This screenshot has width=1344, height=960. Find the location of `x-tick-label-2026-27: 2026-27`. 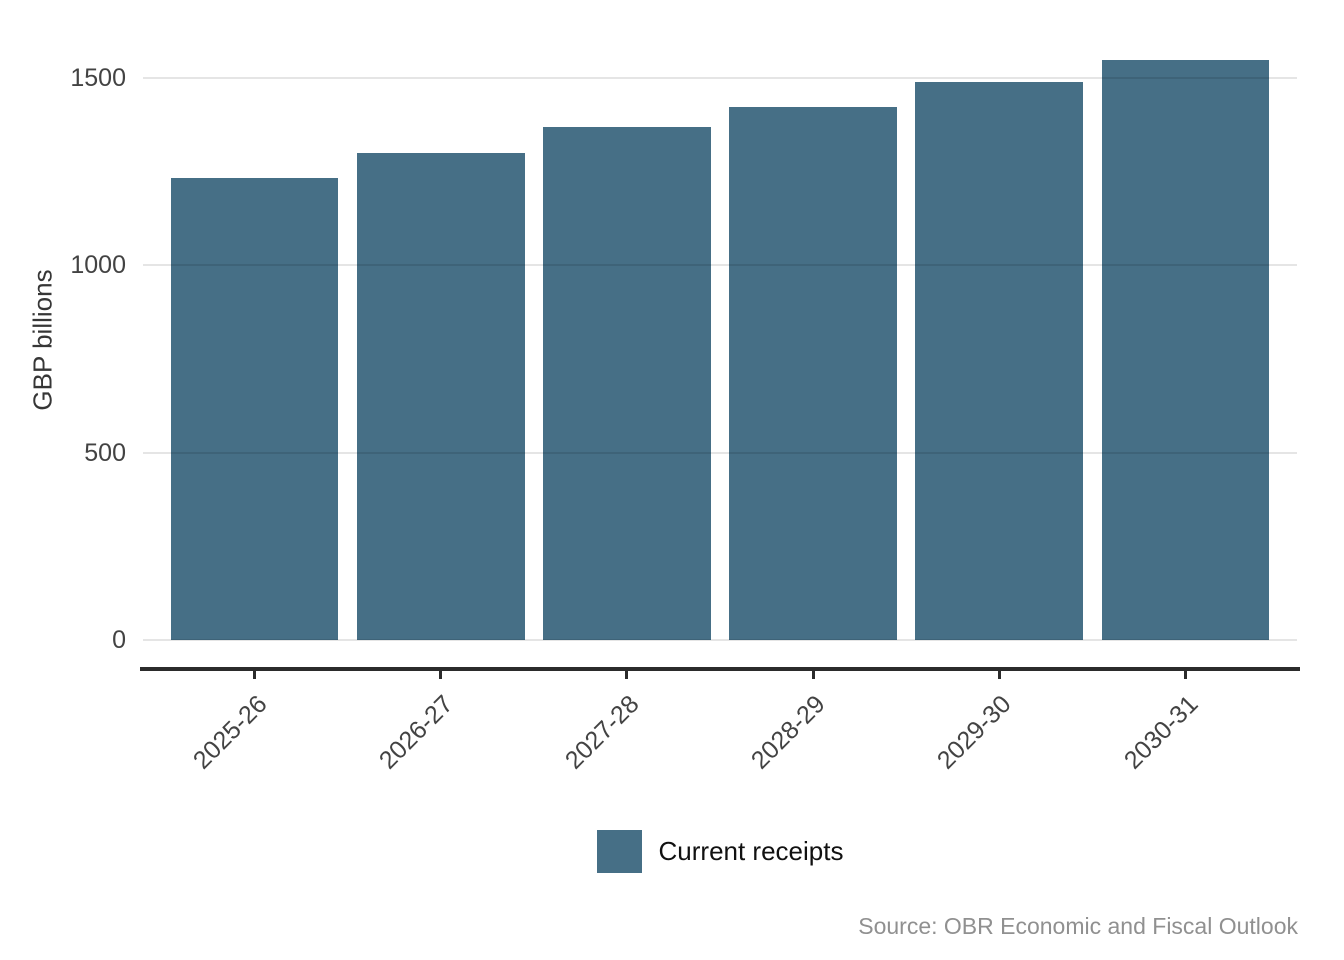

x-tick-label-2026-27: 2026-27 is located at coordinates (416, 732).